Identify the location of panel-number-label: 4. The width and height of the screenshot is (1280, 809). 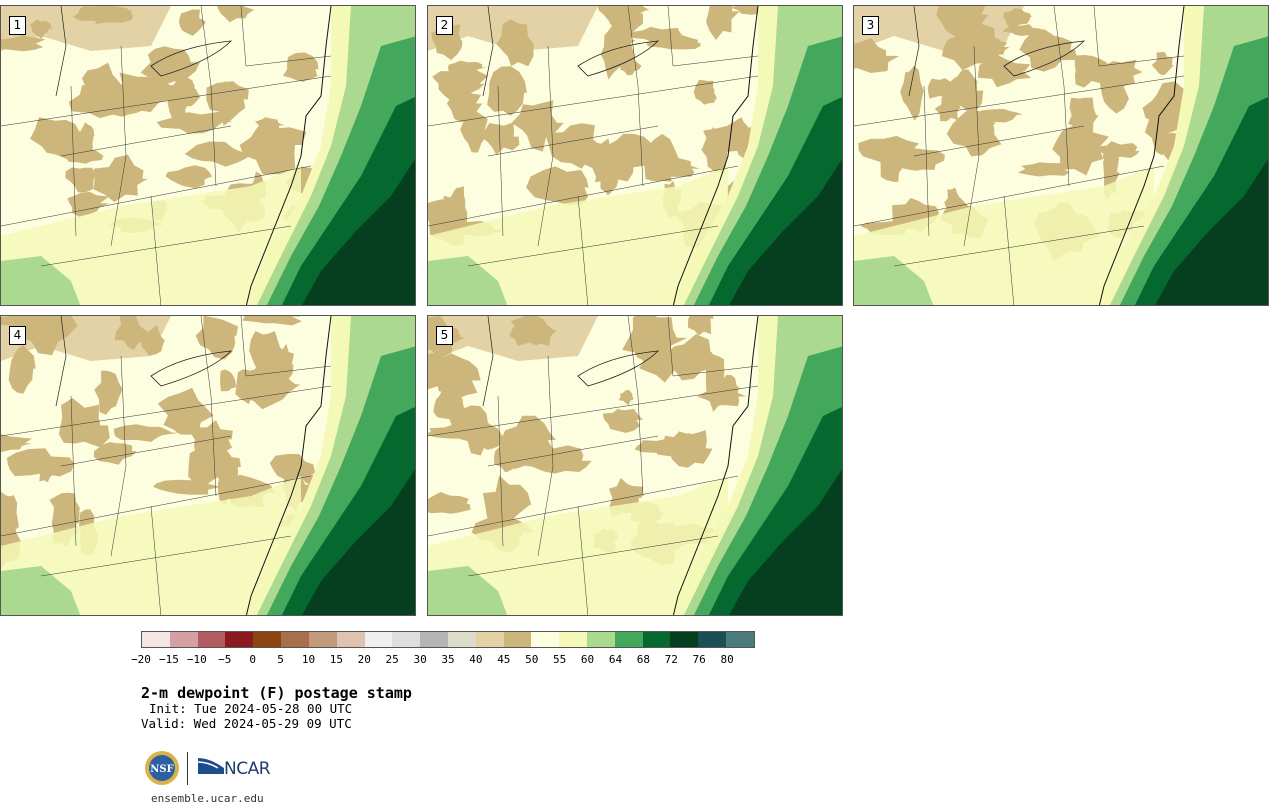
(17, 335).